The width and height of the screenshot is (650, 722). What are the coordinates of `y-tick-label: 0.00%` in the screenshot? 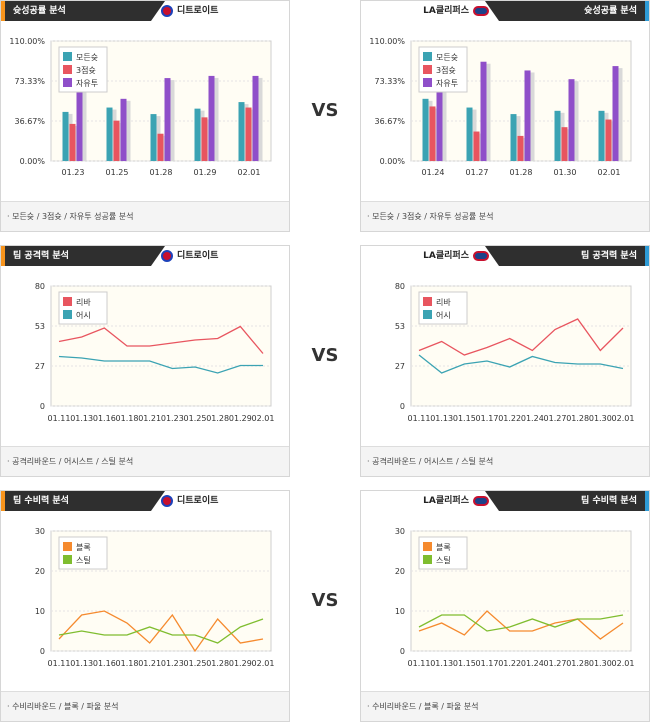 It's located at (393, 161).